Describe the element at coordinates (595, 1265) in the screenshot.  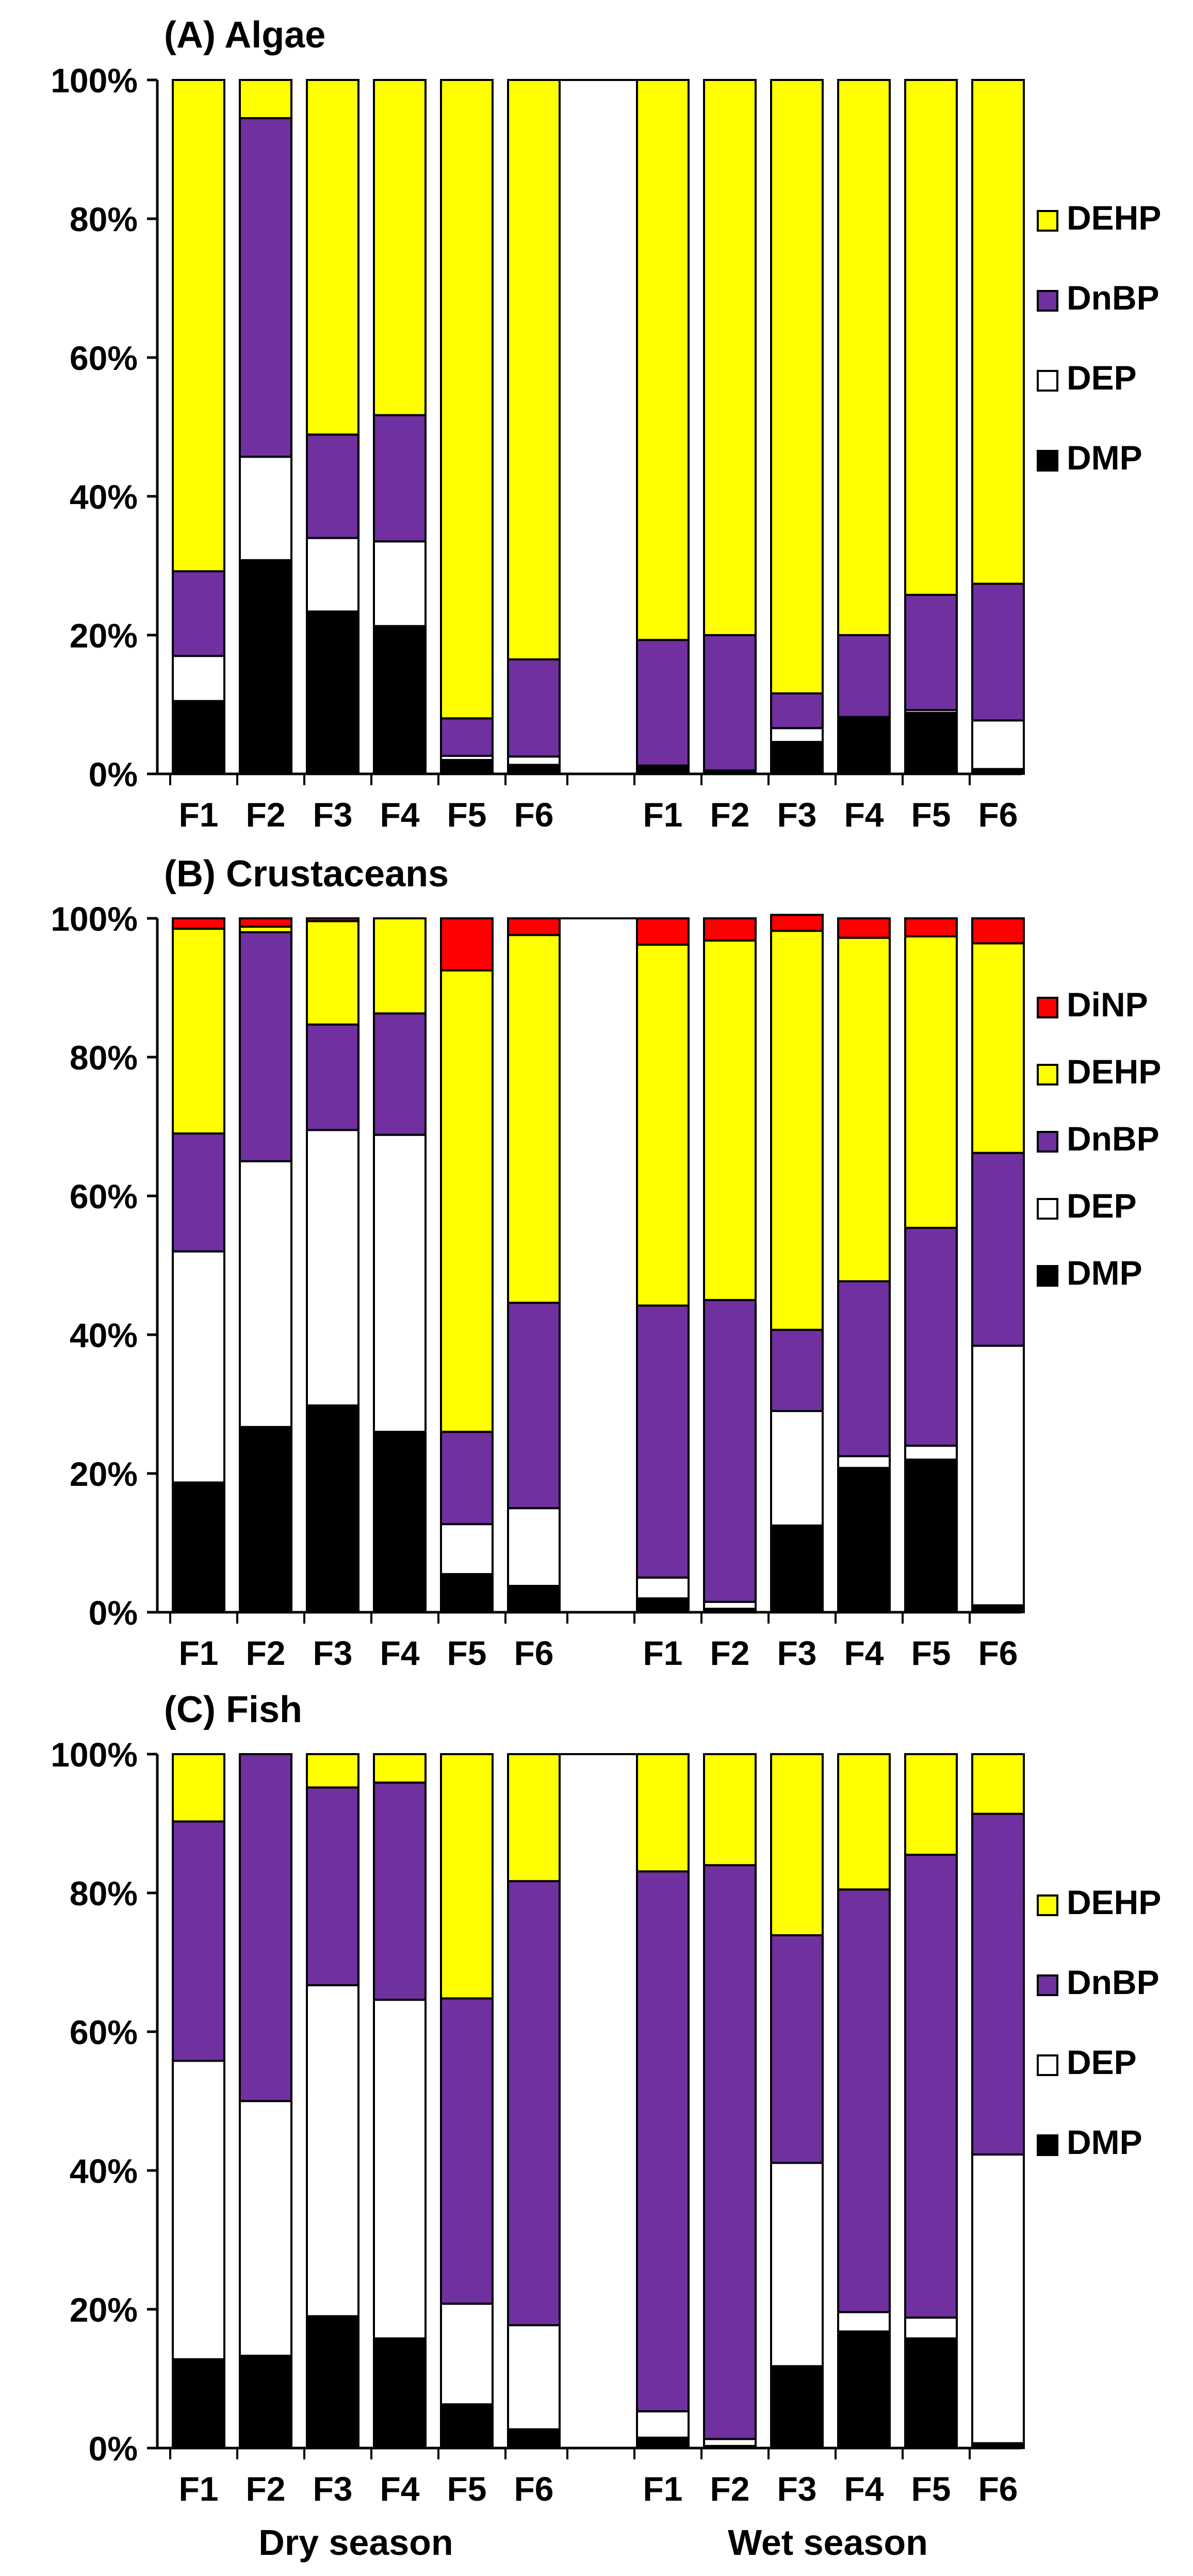
I see `panel-2-season-gap` at that location.